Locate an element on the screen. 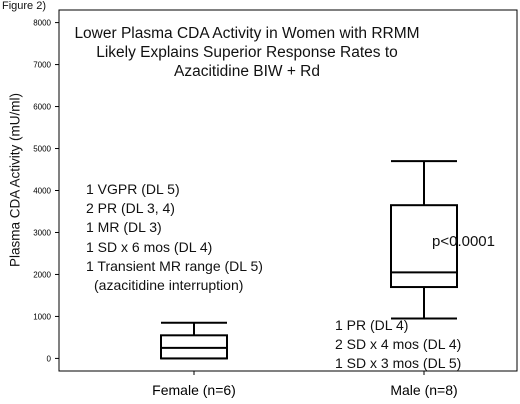 The image size is (520, 404). female-response-line: 1 SD x 6 mos (DL 4) is located at coordinates (149, 246).